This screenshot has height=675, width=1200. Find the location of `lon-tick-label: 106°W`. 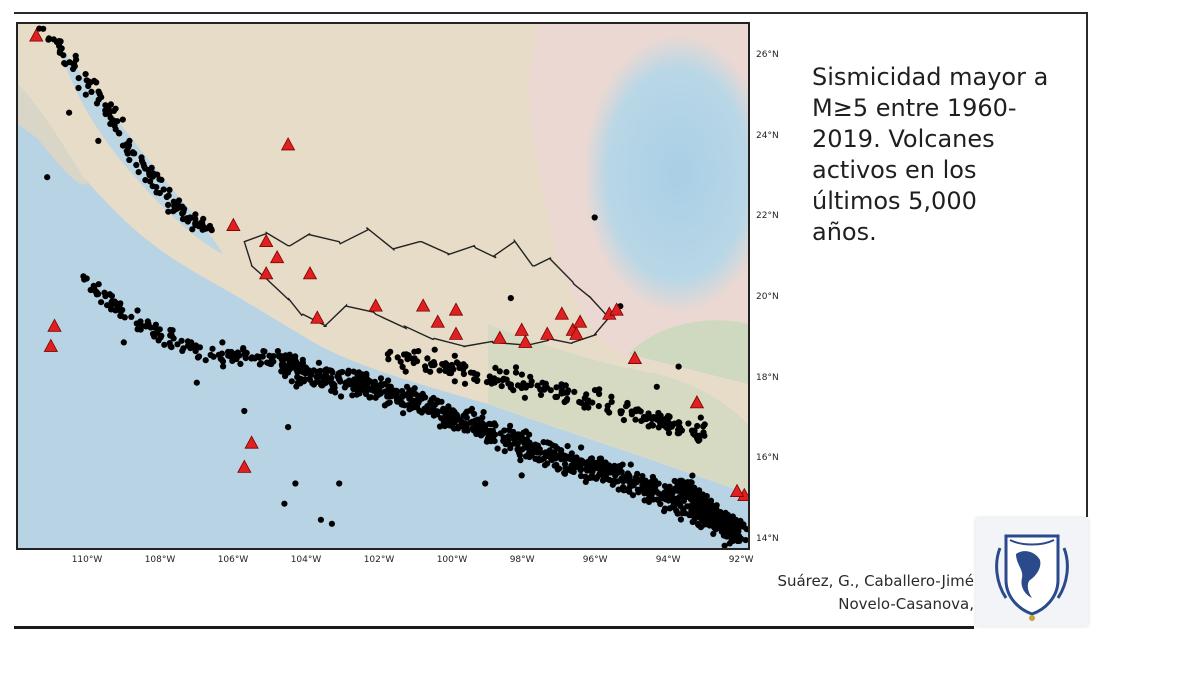

lon-tick-label: 106°W is located at coordinates (233, 560).